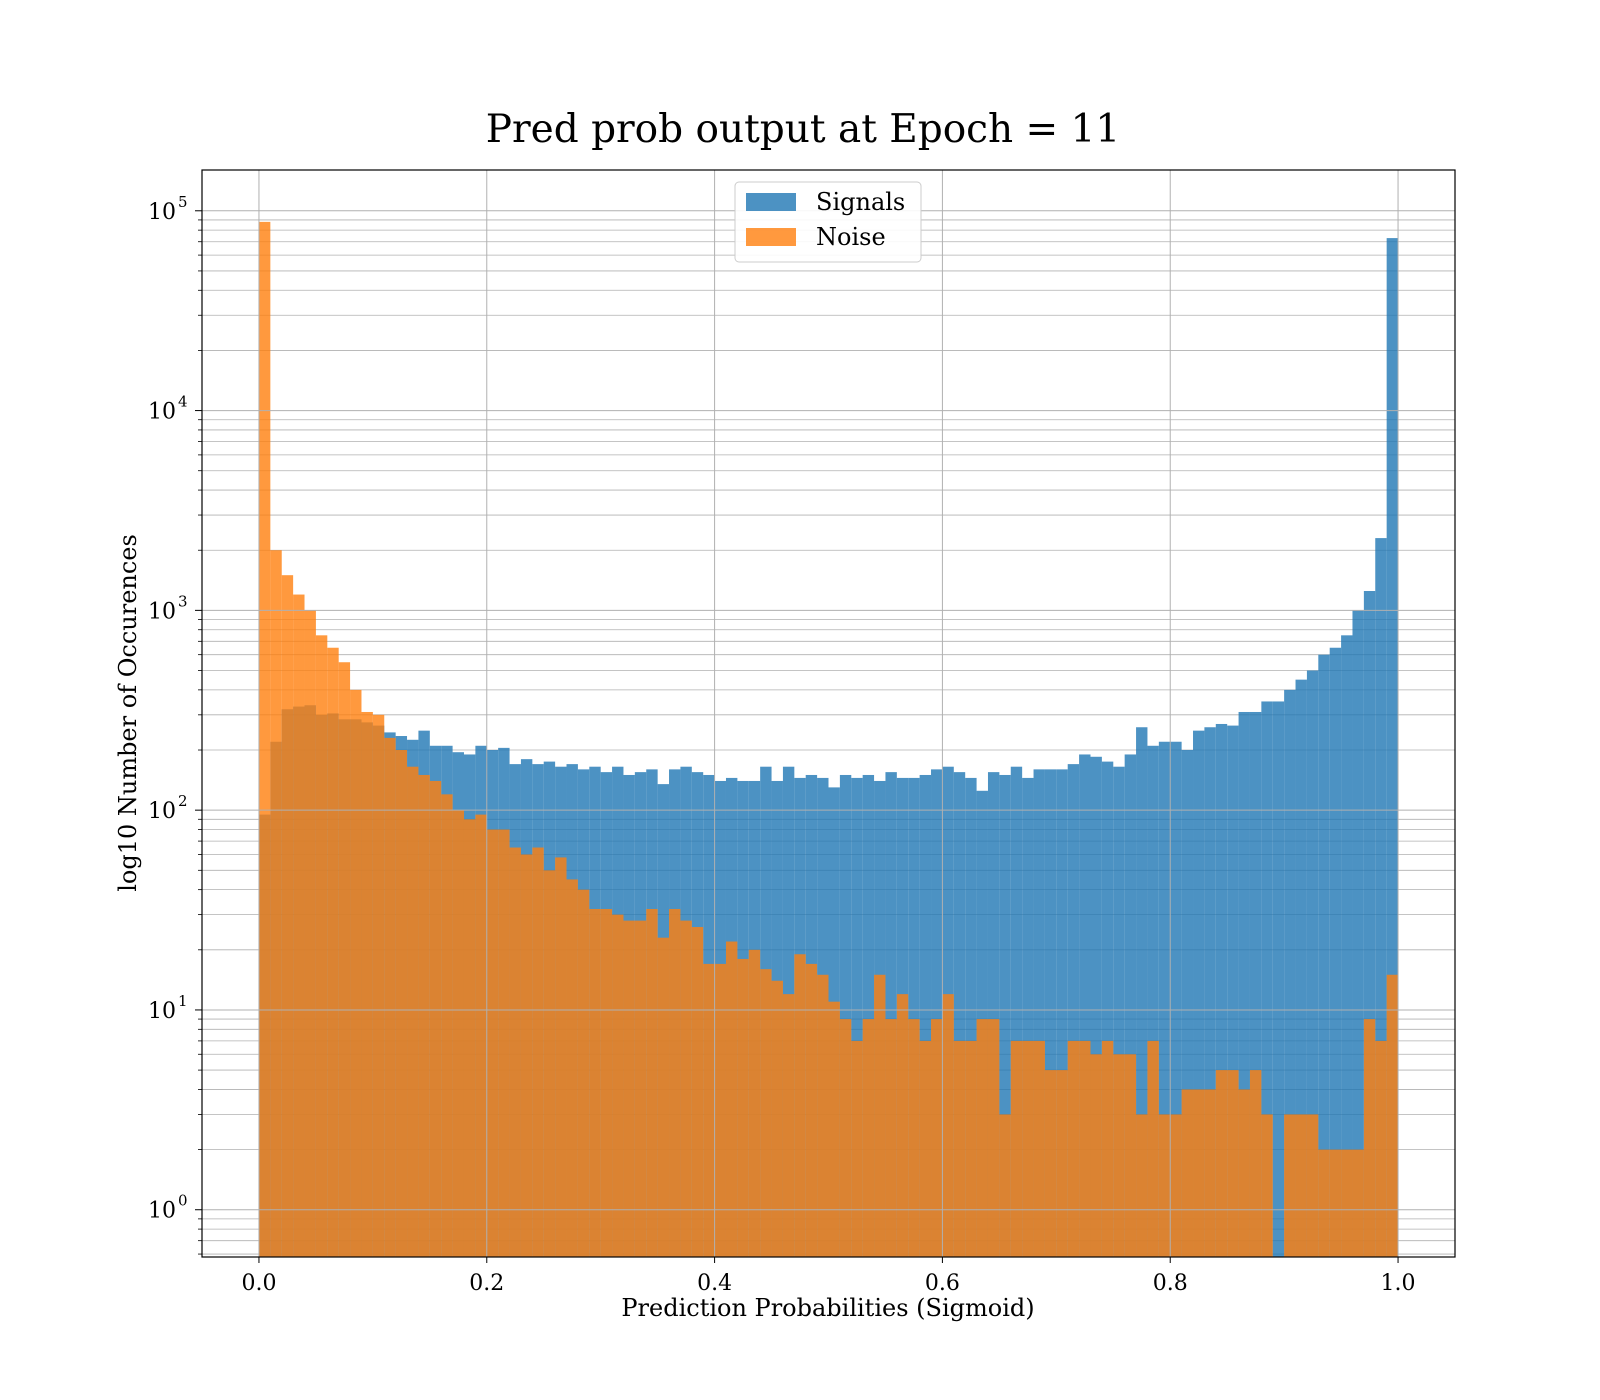 Image resolution: width=1600 pixels, height=1400 pixels. I want to click on legend-swatch-noise, so click(771, 237).